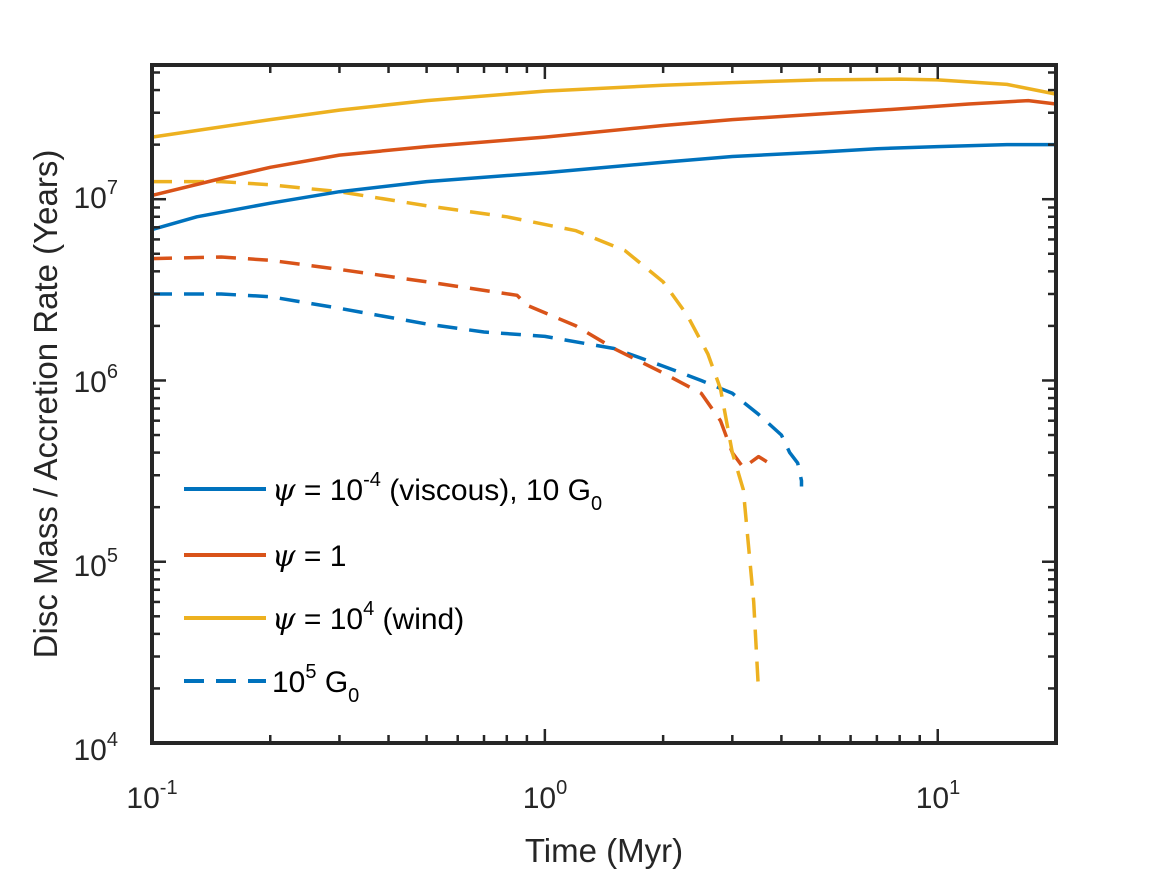 This screenshot has height=875, width=1167. Describe the element at coordinates (151, 796) in the screenshot. I see `x-tick-label: 10⁻¹` at that location.